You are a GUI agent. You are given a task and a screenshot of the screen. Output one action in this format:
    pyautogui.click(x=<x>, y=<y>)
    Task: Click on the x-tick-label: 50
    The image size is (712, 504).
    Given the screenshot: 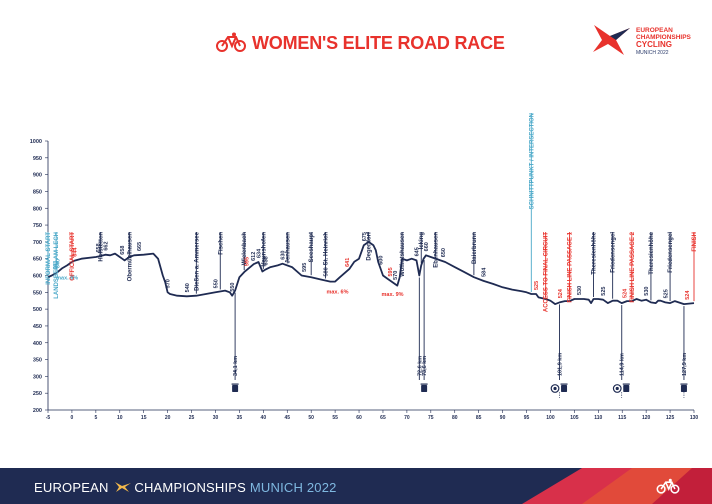 What is the action you would take?
    pyautogui.click(x=311, y=418)
    